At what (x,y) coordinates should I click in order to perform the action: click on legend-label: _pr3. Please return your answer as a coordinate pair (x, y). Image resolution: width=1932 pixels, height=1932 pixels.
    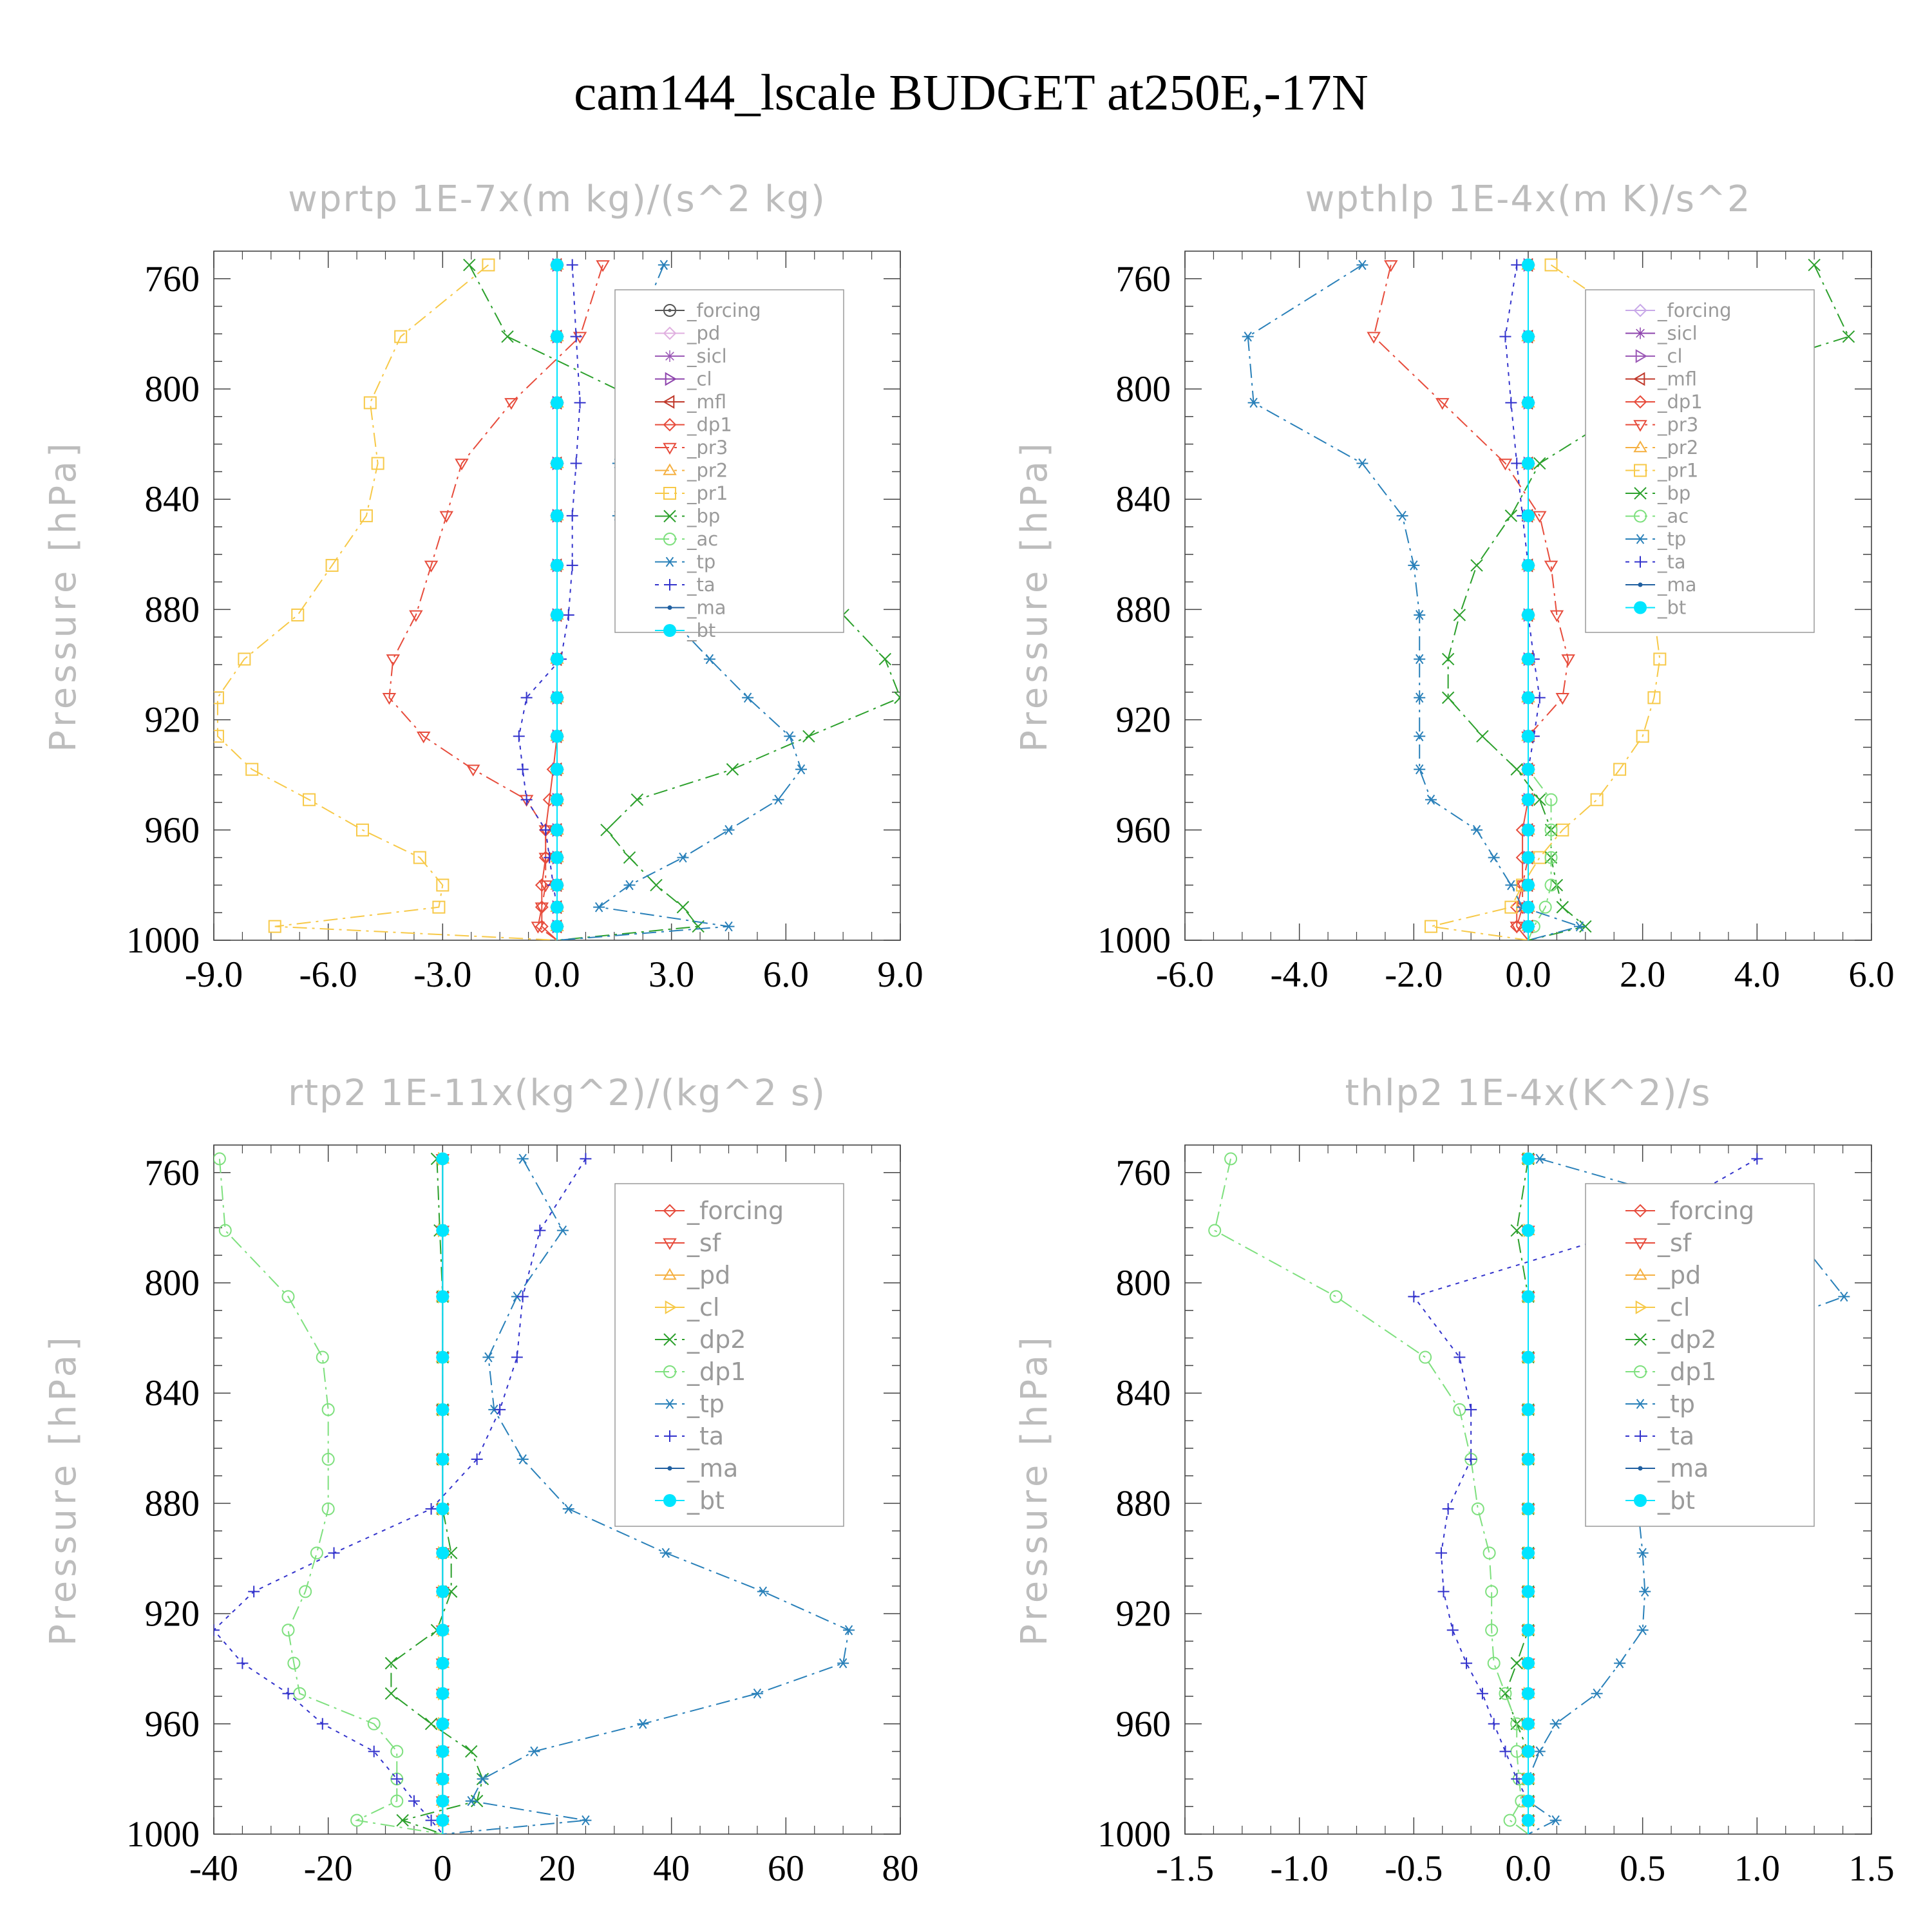
    Looking at the image, I should click on (708, 448).